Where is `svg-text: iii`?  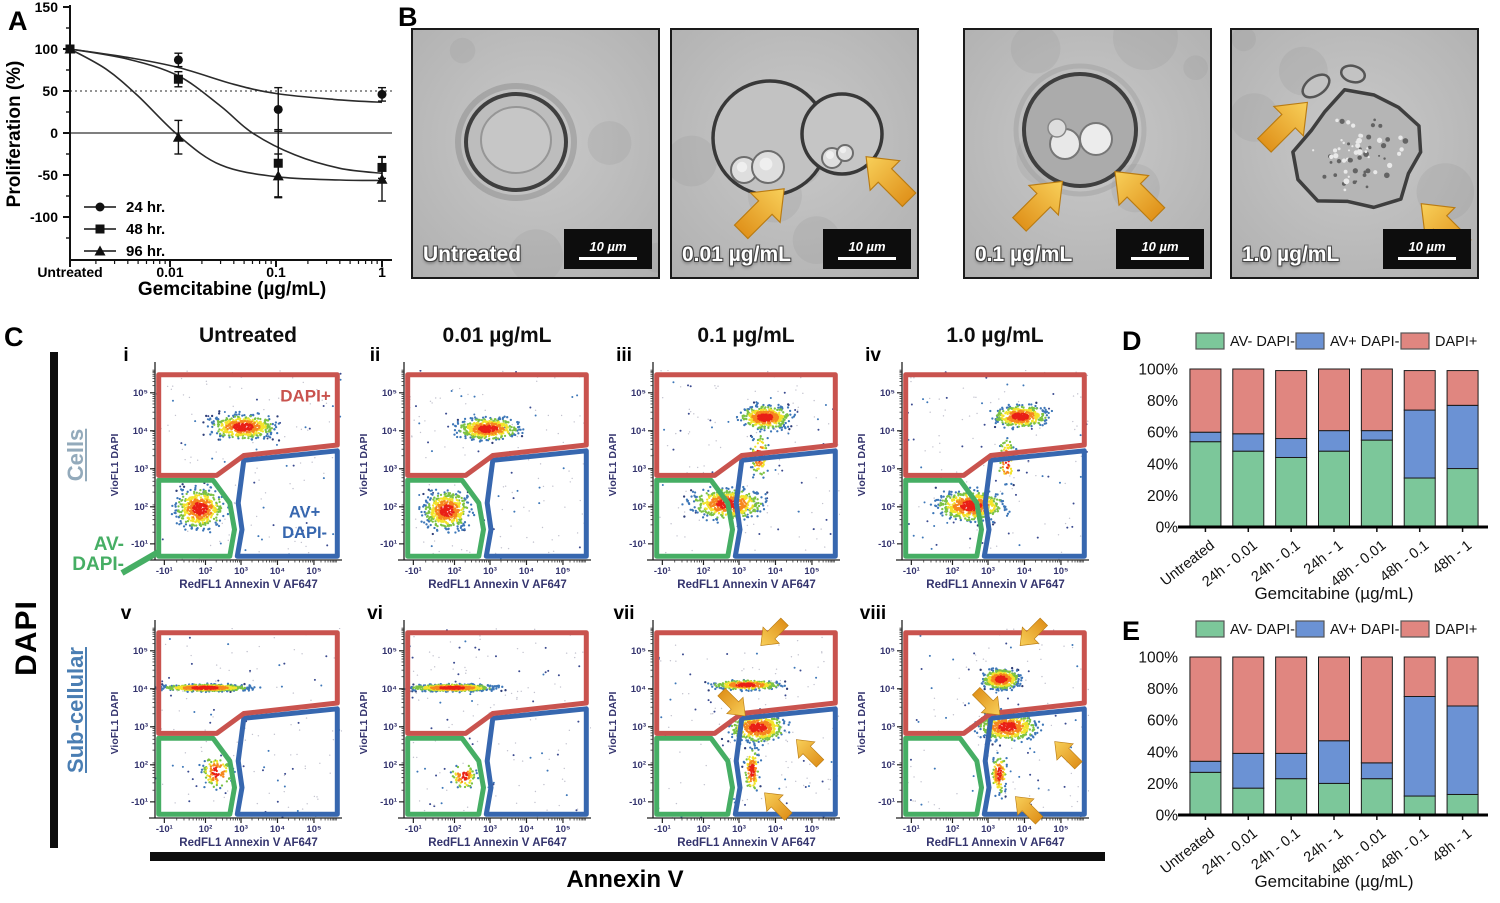
svg-text: iii is located at coordinates (624, 355).